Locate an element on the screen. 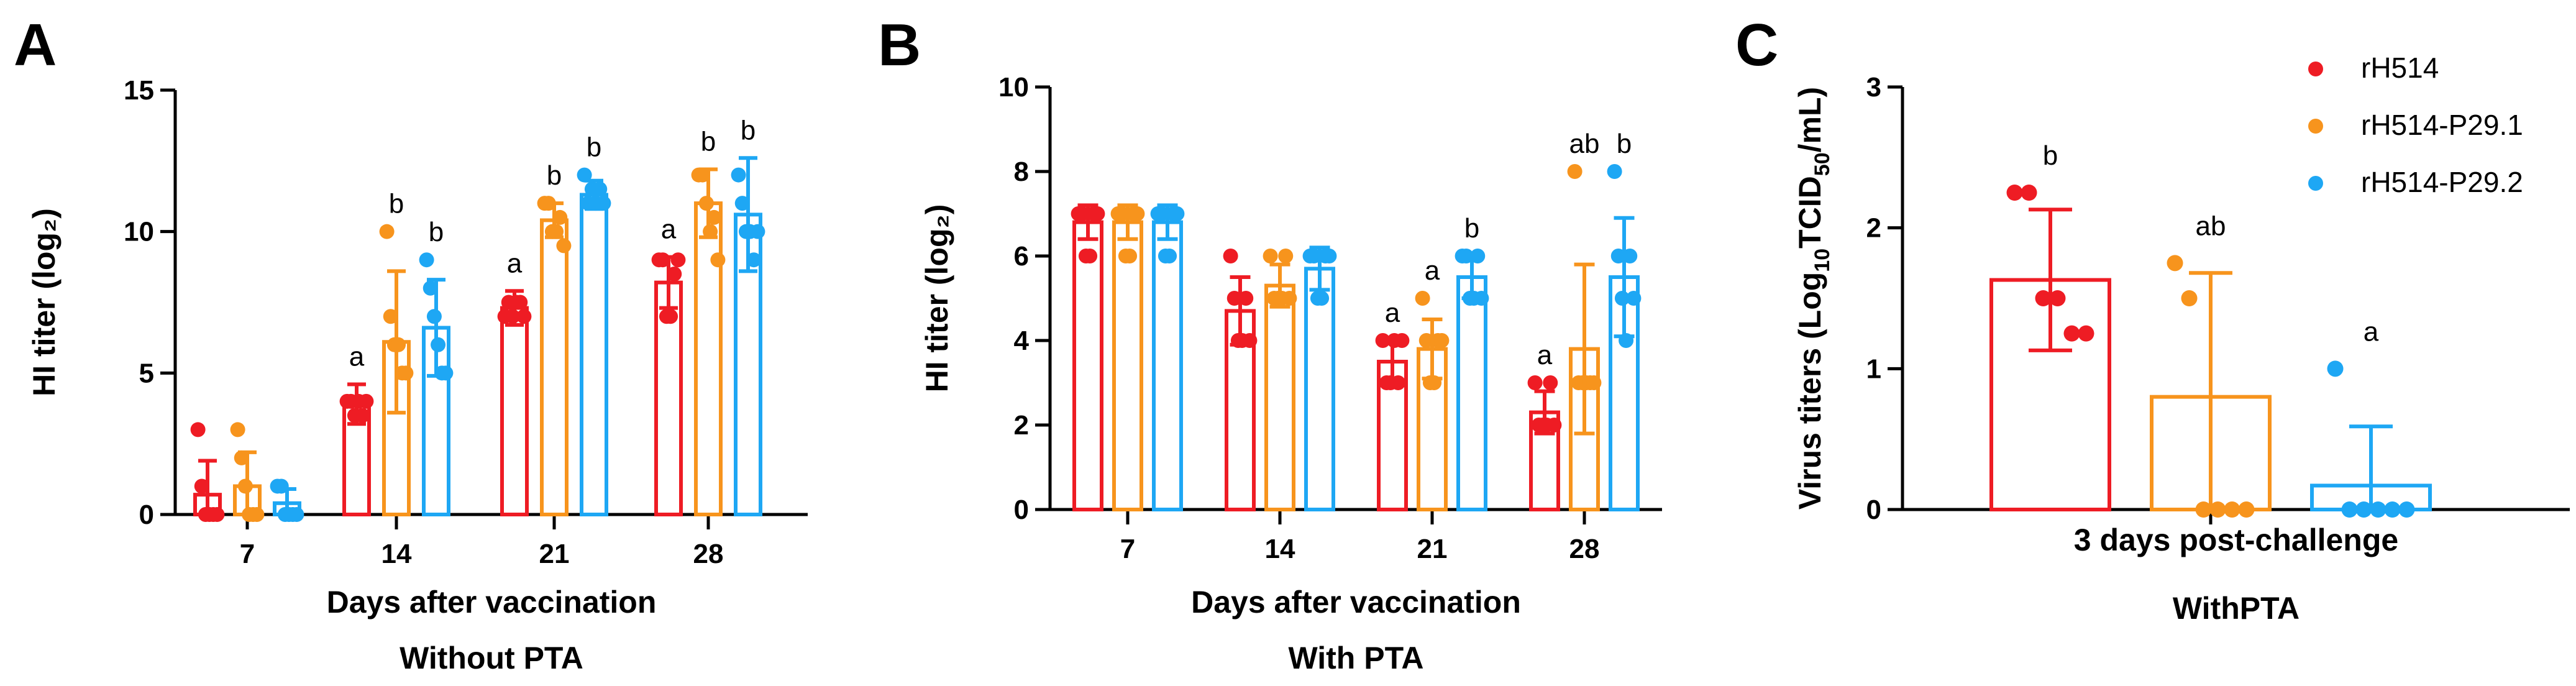 Image resolution: width=2576 pixels, height=686 pixels. panel-subtitle: WithPTA is located at coordinates (2236, 608).